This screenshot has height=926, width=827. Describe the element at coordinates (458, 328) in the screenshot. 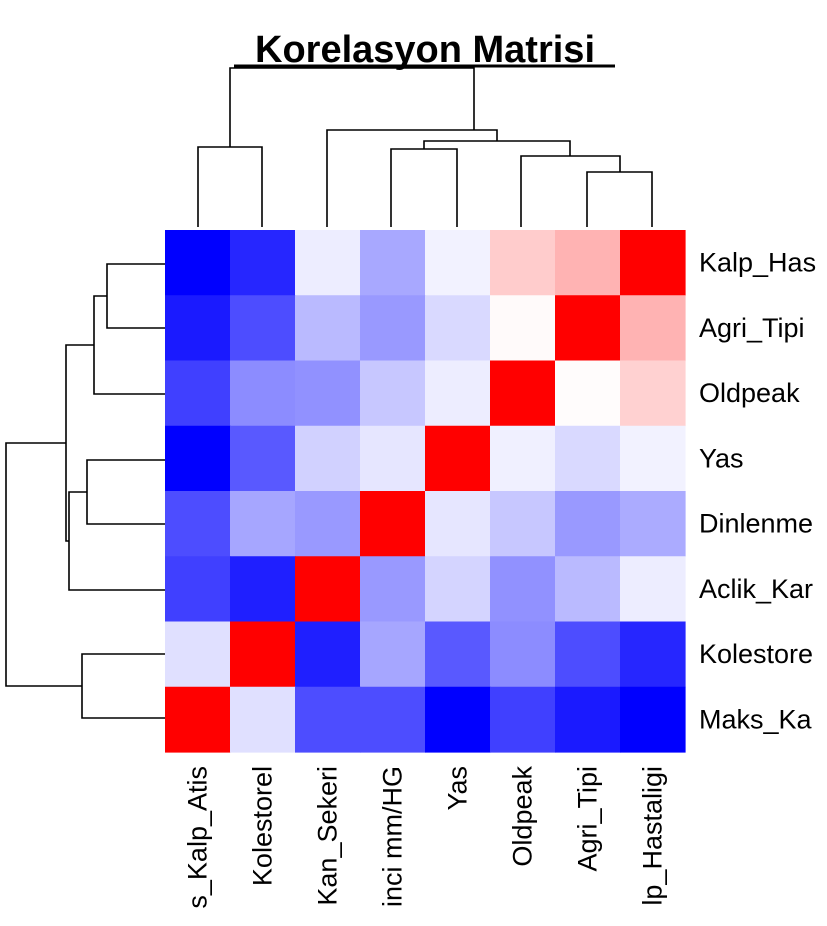

I see `heatmap-cell-r1-c4` at that location.